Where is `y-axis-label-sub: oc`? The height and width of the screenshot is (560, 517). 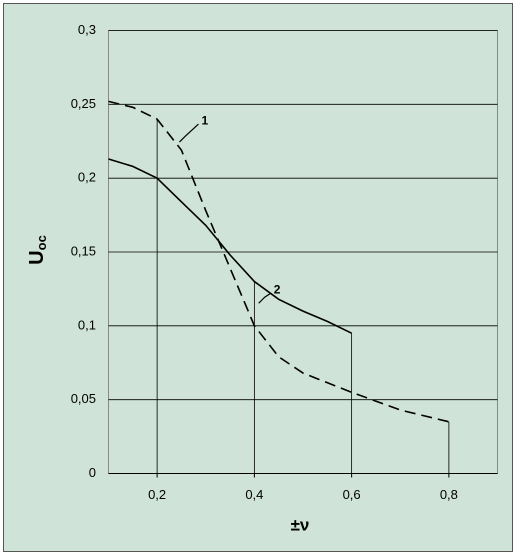 y-axis-label-sub: oc is located at coordinates (41, 242).